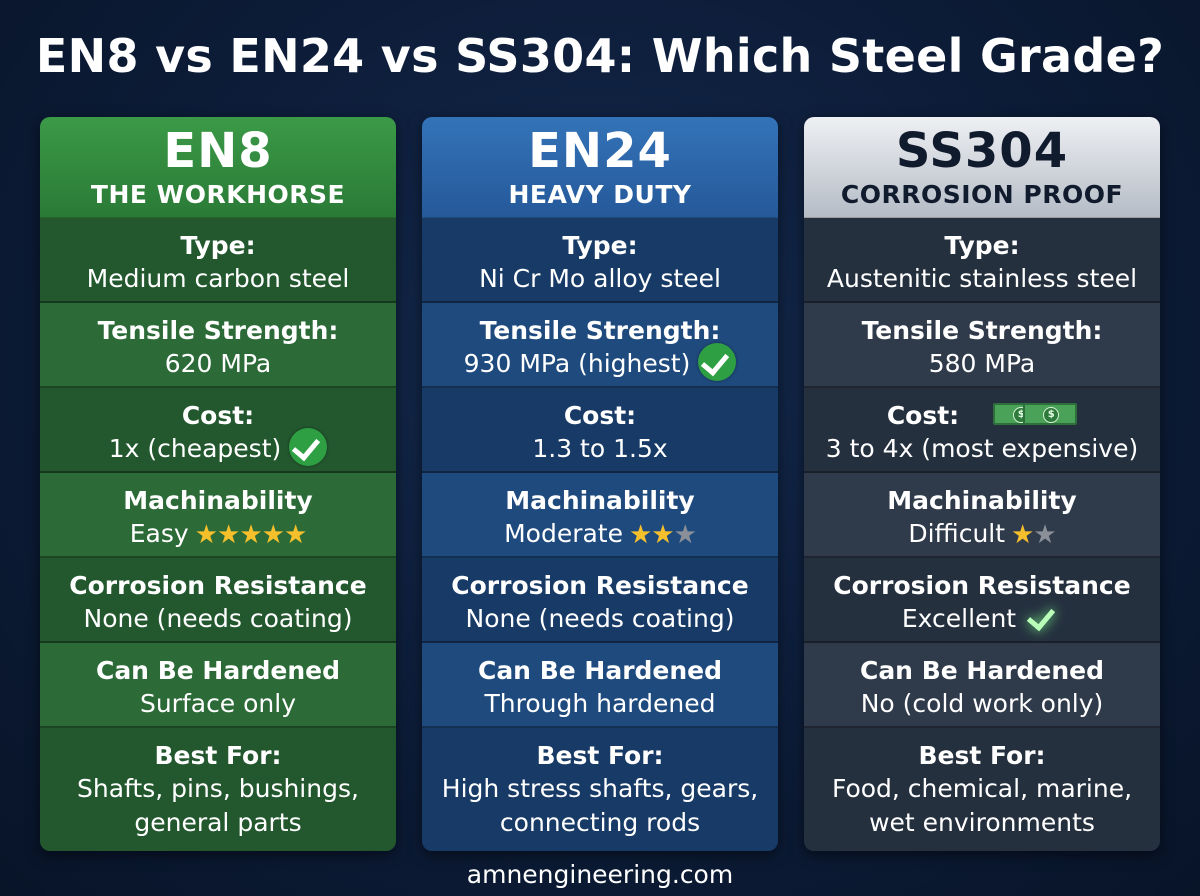 The width and height of the screenshot is (1200, 896). What do you see at coordinates (982, 685) in the screenshot?
I see `row-can-be-hardened: Can Be Hardened No (cold work only)` at bounding box center [982, 685].